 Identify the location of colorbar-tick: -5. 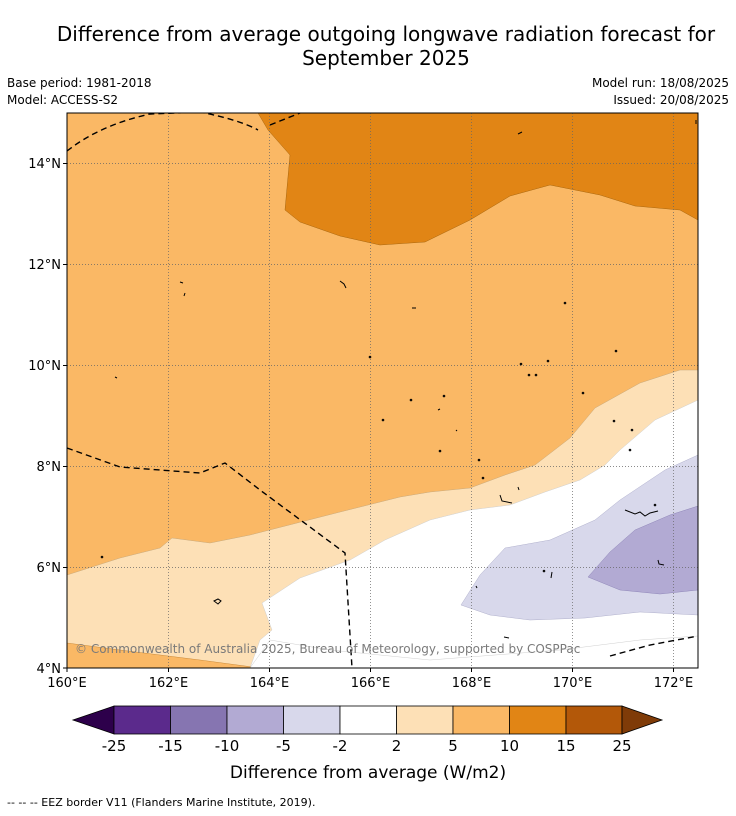
(283, 746).